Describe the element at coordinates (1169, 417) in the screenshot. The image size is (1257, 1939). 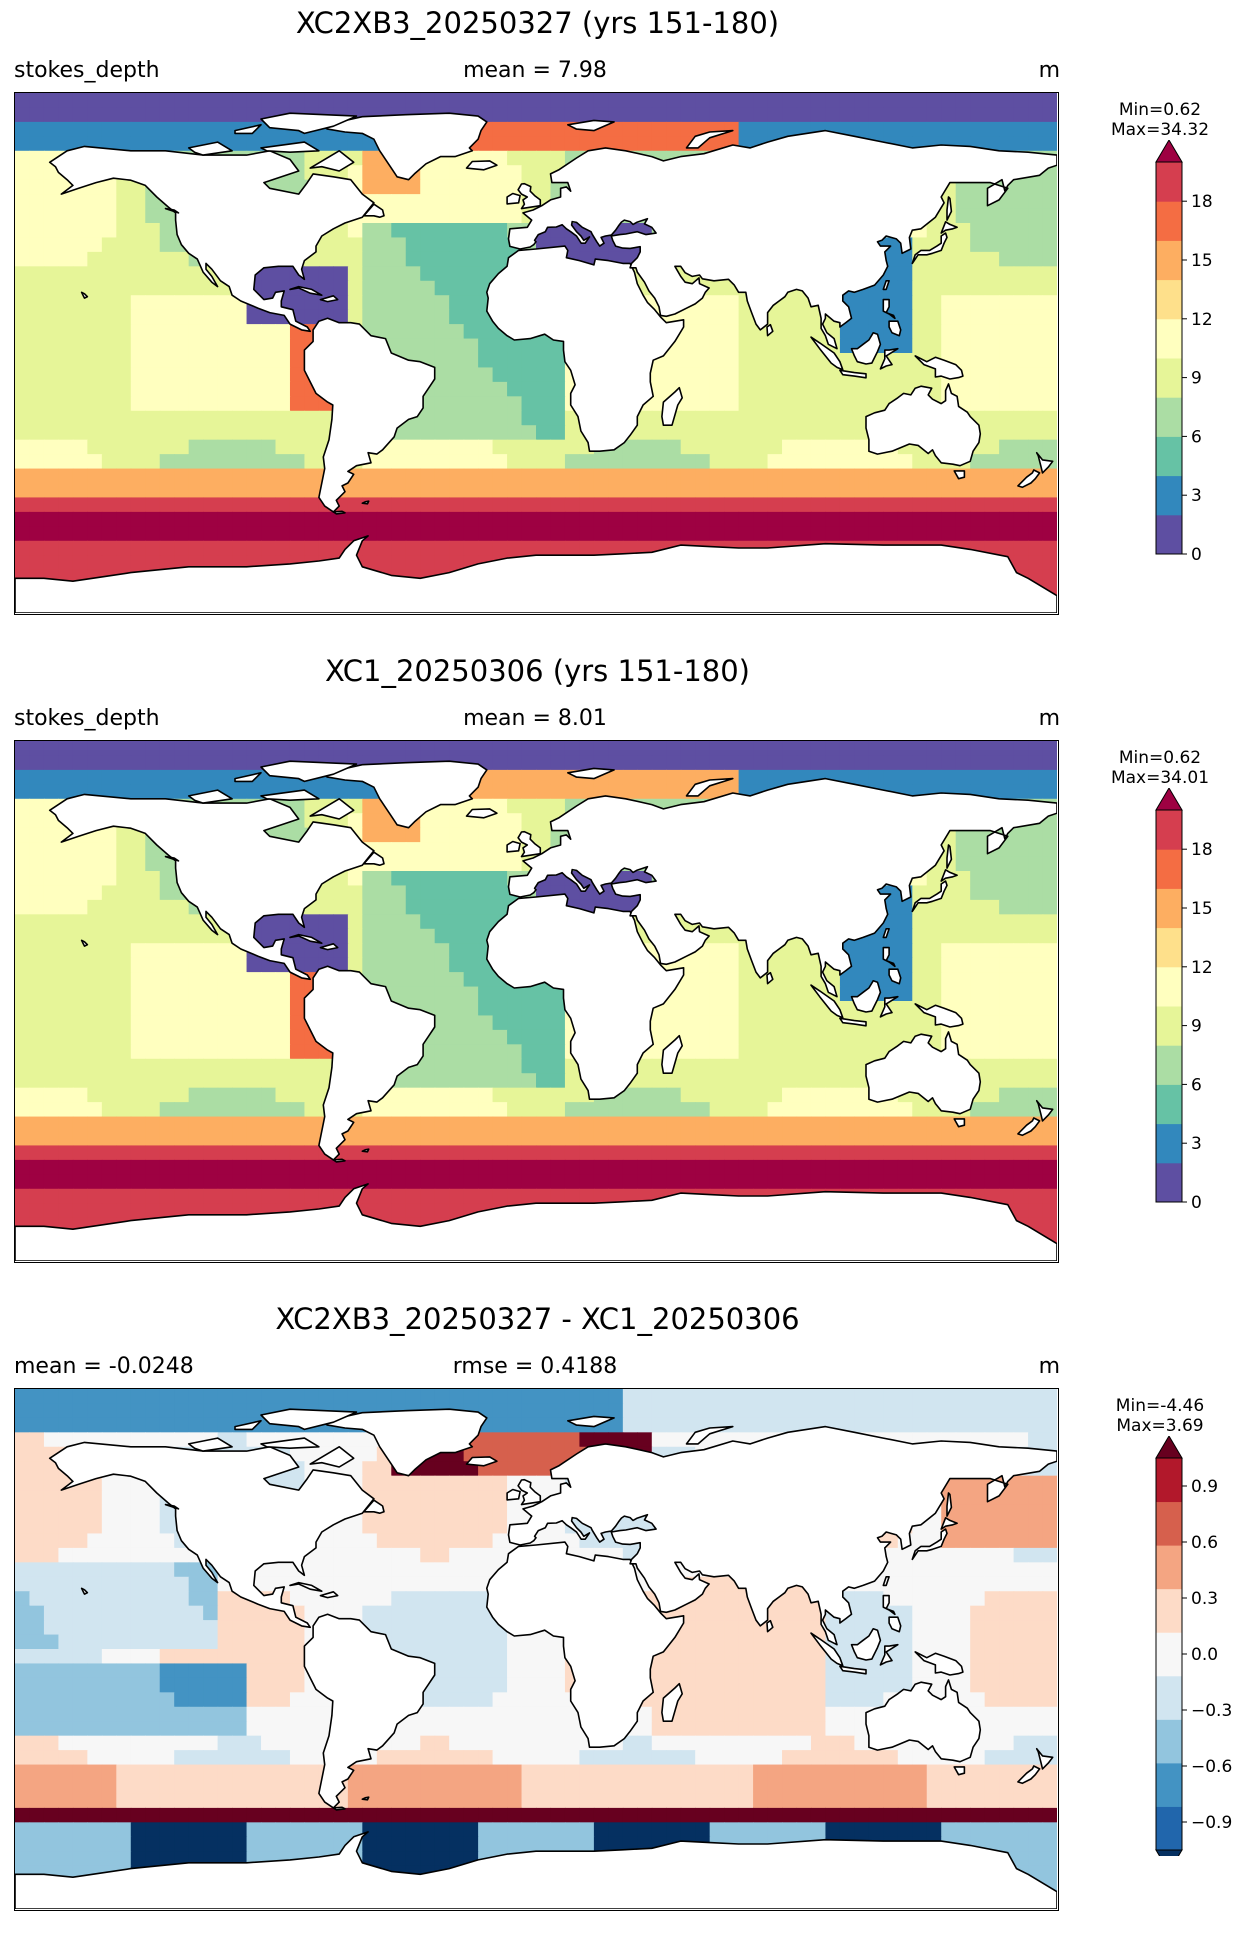
I see `colorbar-segment` at that location.